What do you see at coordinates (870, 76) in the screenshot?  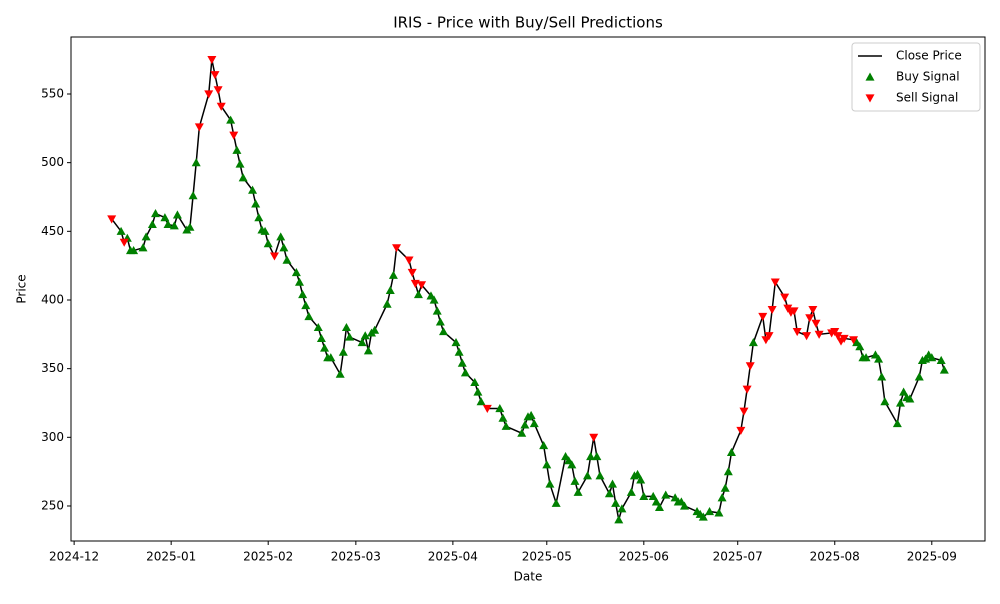 I see `legend-marker` at bounding box center [870, 76].